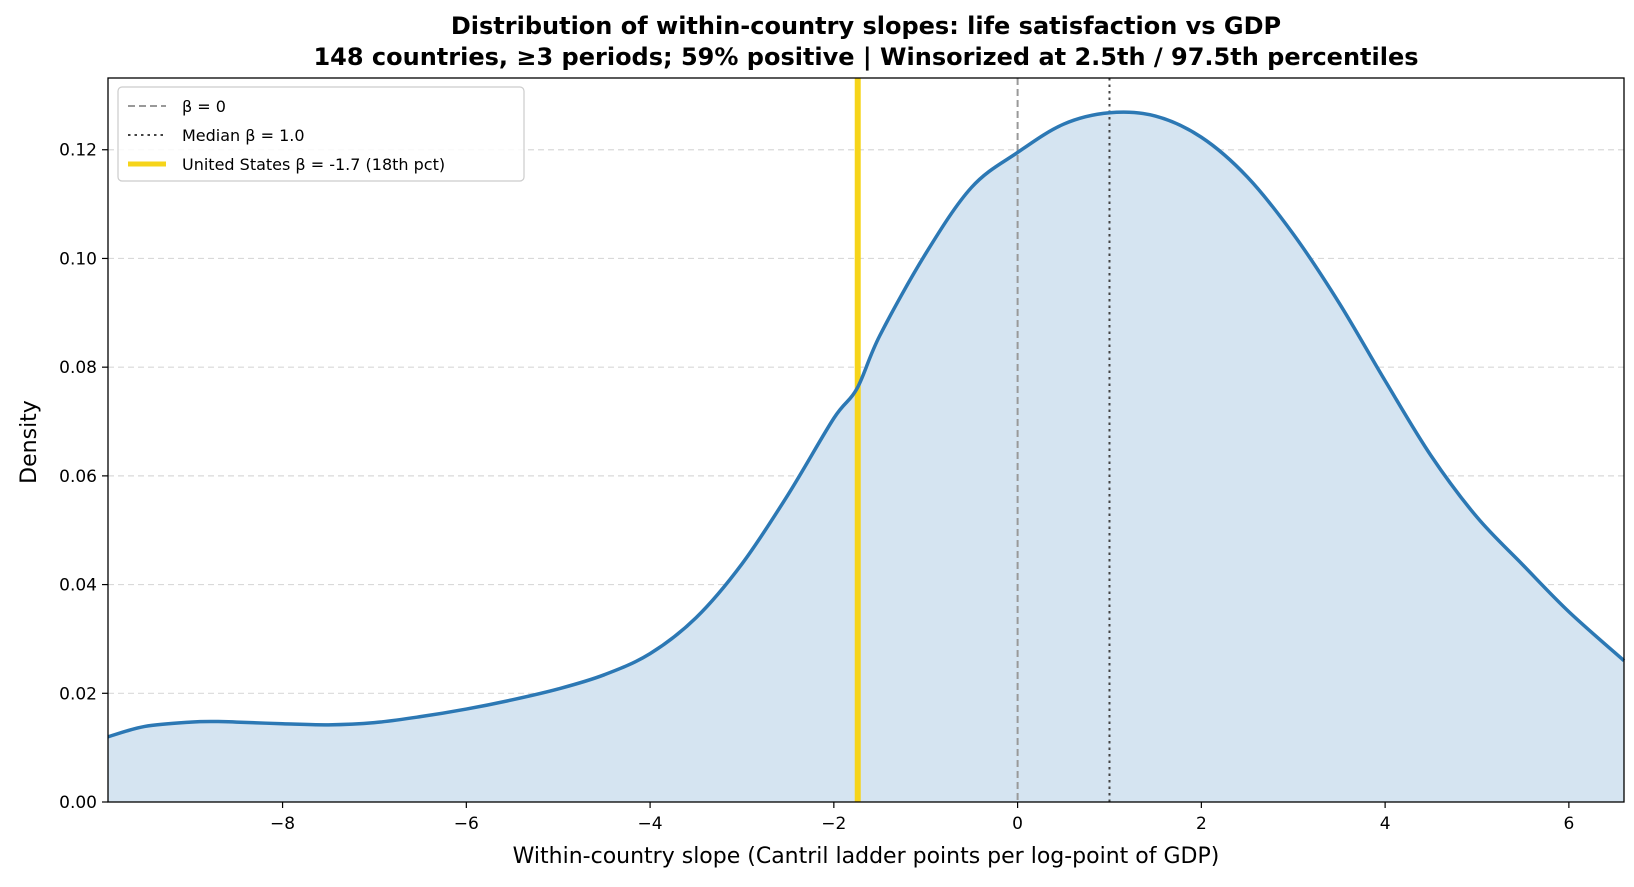 This screenshot has height=887, width=1634. Describe the element at coordinates (982, 440) in the screenshot. I see `reference-lines` at that location.